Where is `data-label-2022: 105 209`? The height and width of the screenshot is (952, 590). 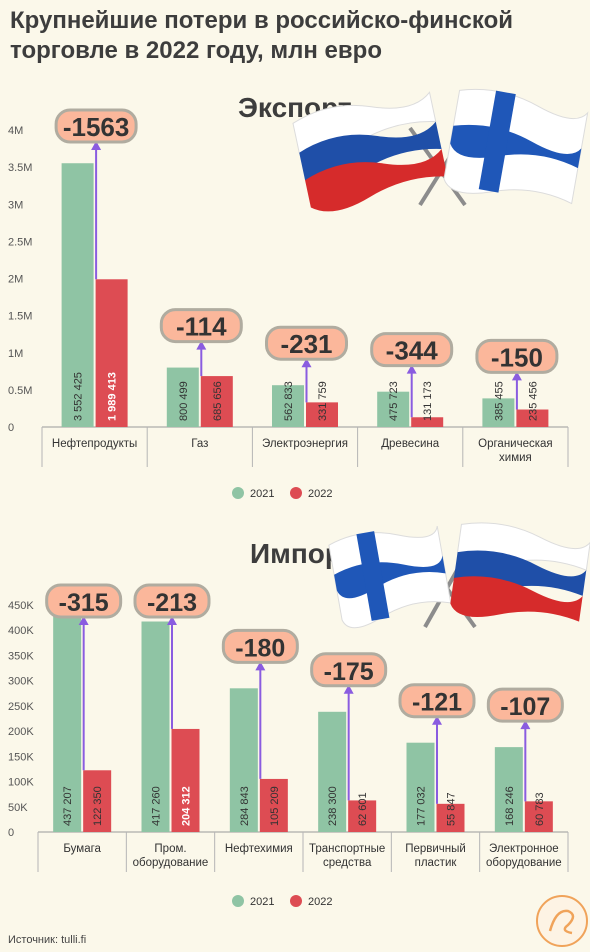 data-label-2022: 105 209 is located at coordinates (275, 806).